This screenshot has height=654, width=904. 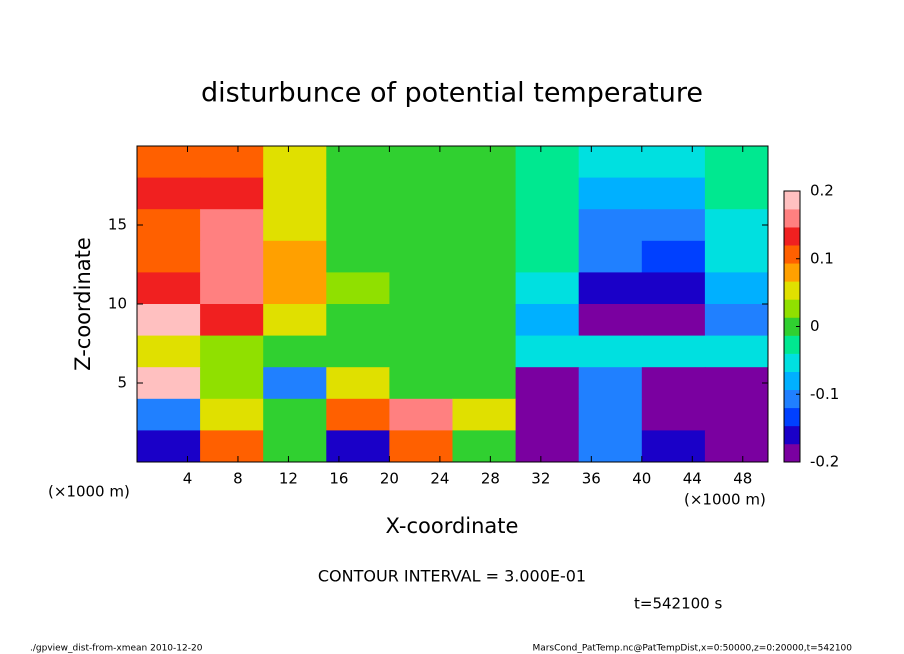 I want to click on time-label: t=542100 s, so click(x=678, y=604).